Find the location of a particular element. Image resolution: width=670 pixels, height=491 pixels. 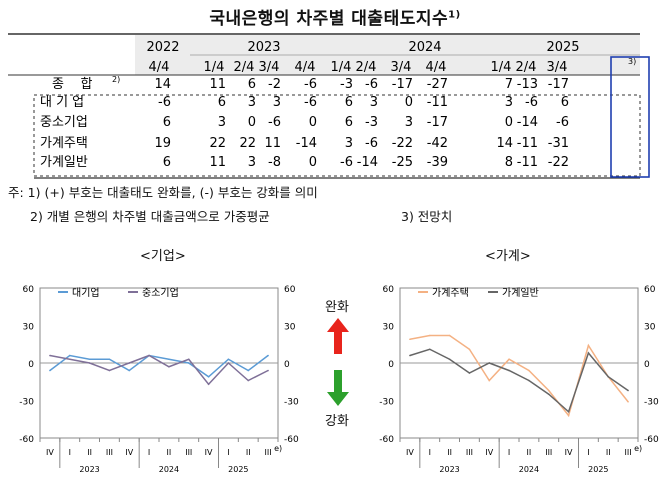

table-cell: -13 is located at coordinates (527, 84).